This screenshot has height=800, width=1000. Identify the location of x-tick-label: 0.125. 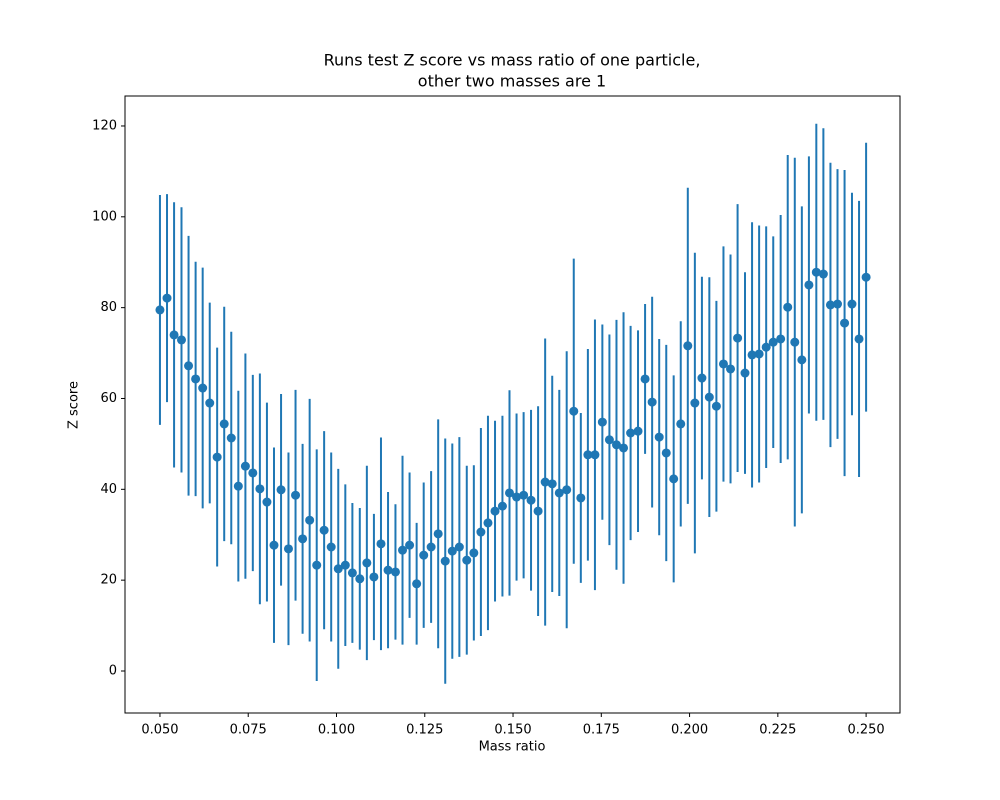
(424, 730).